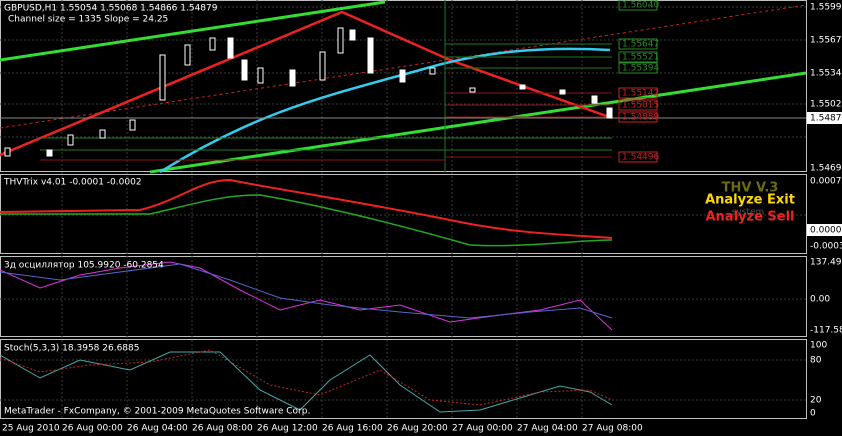 Image resolution: width=842 pixels, height=436 pixels. Describe the element at coordinates (820, 300) in the screenshot. I see `osc-tick: 0.00` at that location.